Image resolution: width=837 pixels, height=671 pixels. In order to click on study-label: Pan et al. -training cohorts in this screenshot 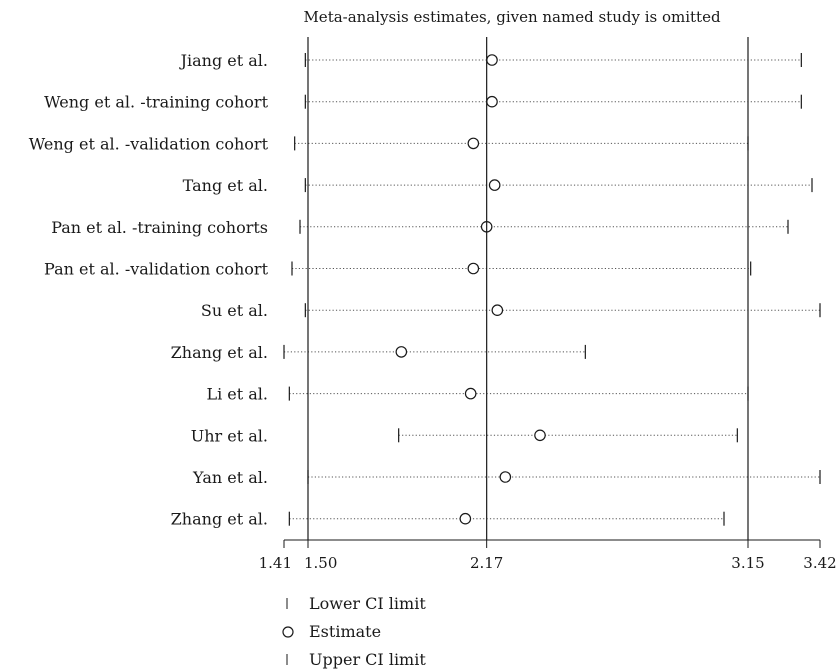, I will do `click(159, 227)`.